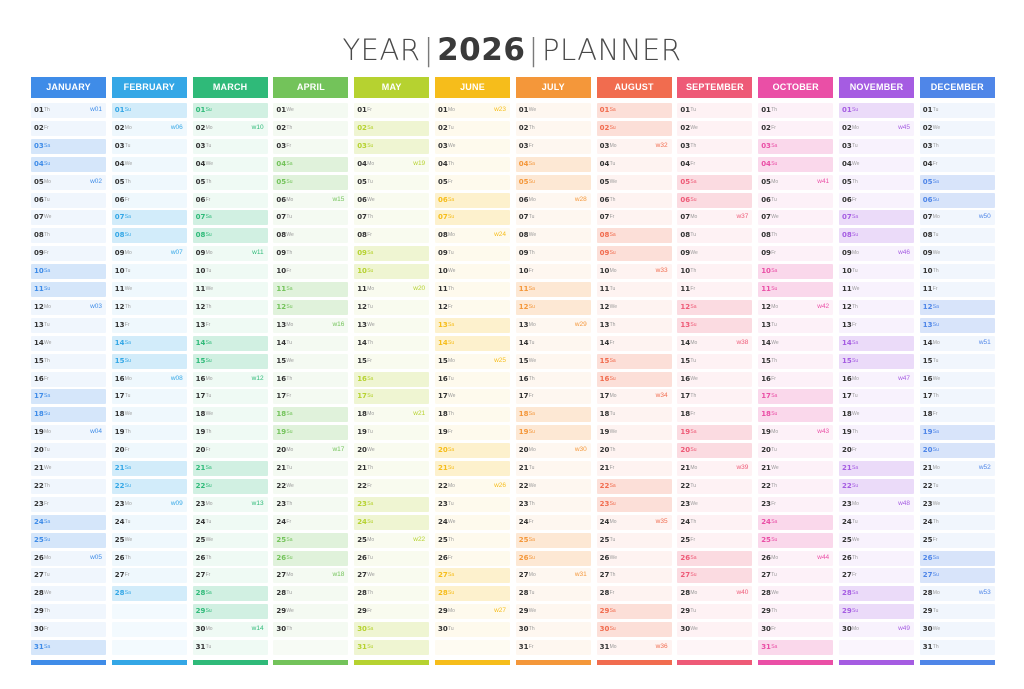 The image size is (1024, 689). Describe the element at coordinates (200, 181) in the screenshot. I see `day-number: 05` at that location.